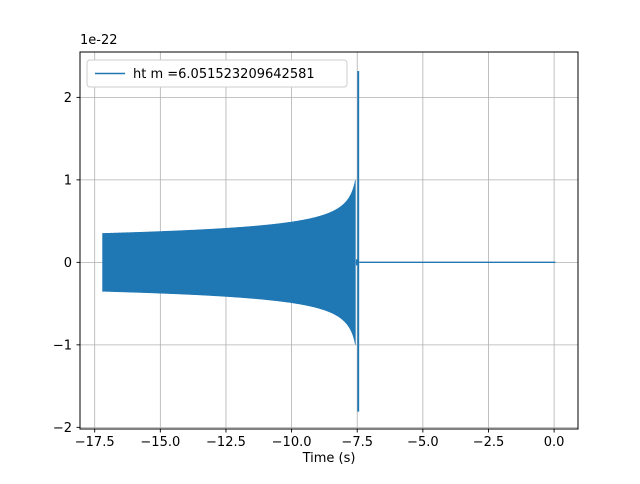  What do you see at coordinates (68, 98) in the screenshot?
I see `y-tick-label: 2` at bounding box center [68, 98].